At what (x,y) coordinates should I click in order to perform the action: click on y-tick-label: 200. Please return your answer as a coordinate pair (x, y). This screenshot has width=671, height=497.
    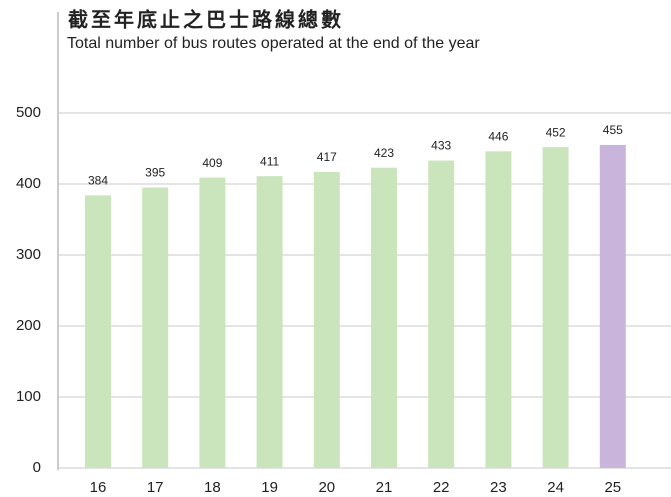
    Looking at the image, I should click on (28, 325).